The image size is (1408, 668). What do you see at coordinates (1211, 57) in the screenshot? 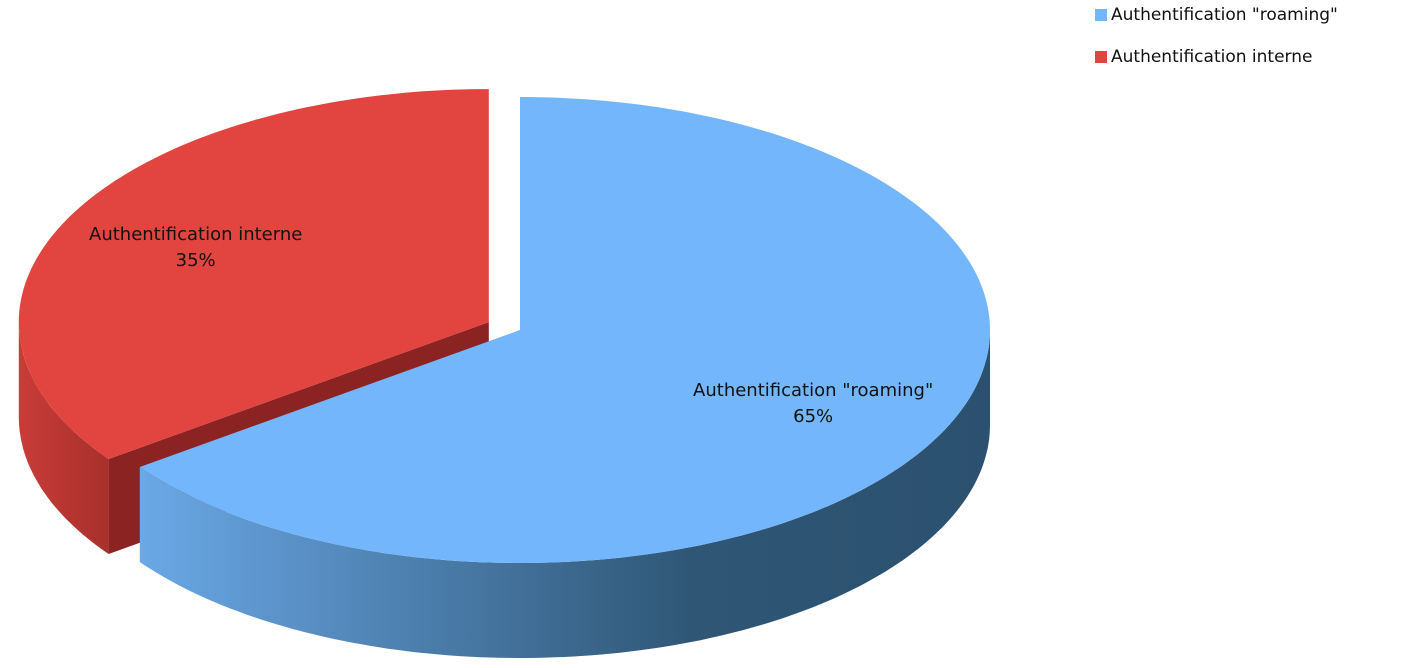
I see `legend-label: Authentification interne` at bounding box center [1211, 57].